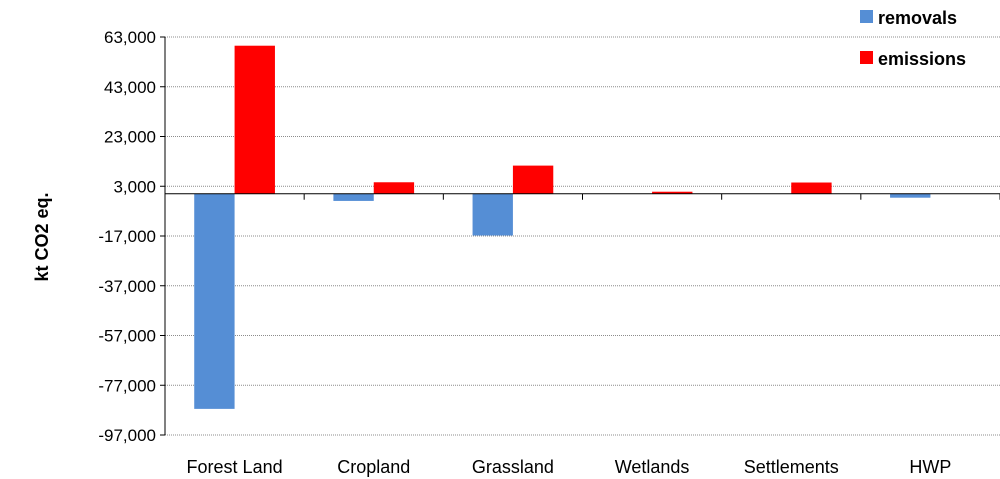 The width and height of the screenshot is (1000, 479). What do you see at coordinates (791, 467) in the screenshot?
I see `x-tick-label: Settlements` at bounding box center [791, 467].